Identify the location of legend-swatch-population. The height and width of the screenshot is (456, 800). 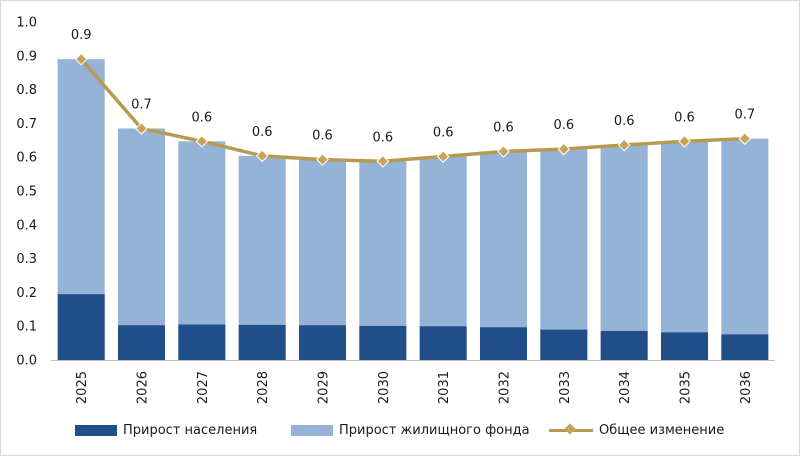
(96, 430).